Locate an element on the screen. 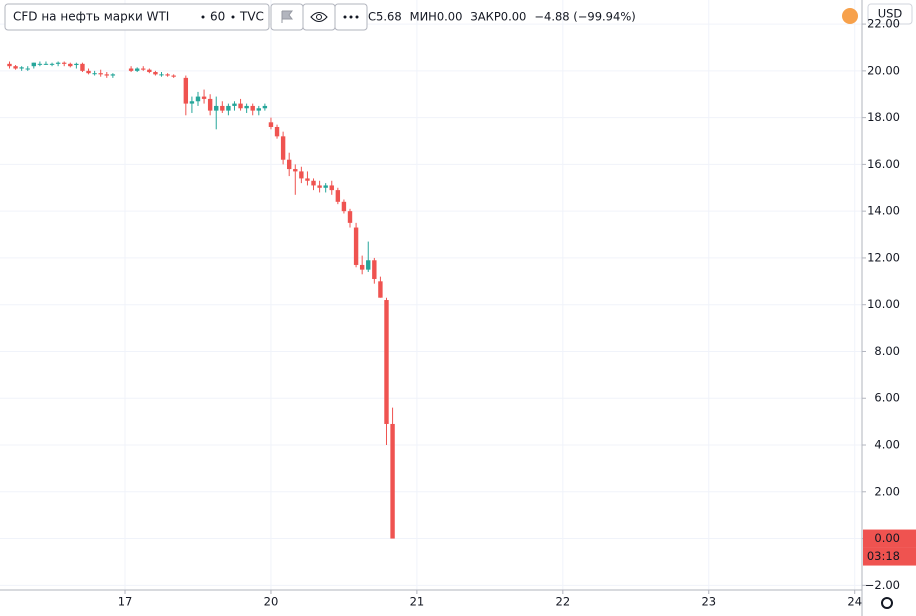 Image resolution: width=916 pixels, height=616 pixels. currency-box is located at coordinates (890, 14).